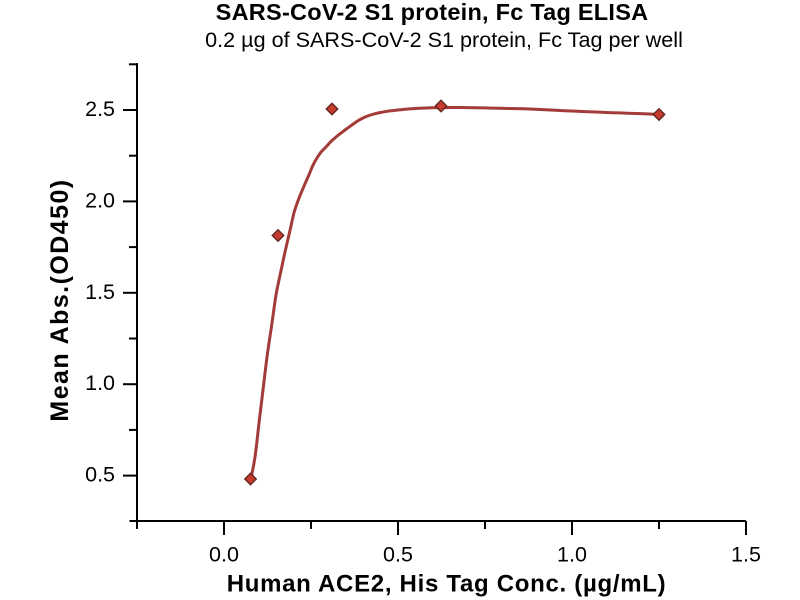 The image size is (800, 600). I want to click on svg-text: 2.5, so click(100, 109).